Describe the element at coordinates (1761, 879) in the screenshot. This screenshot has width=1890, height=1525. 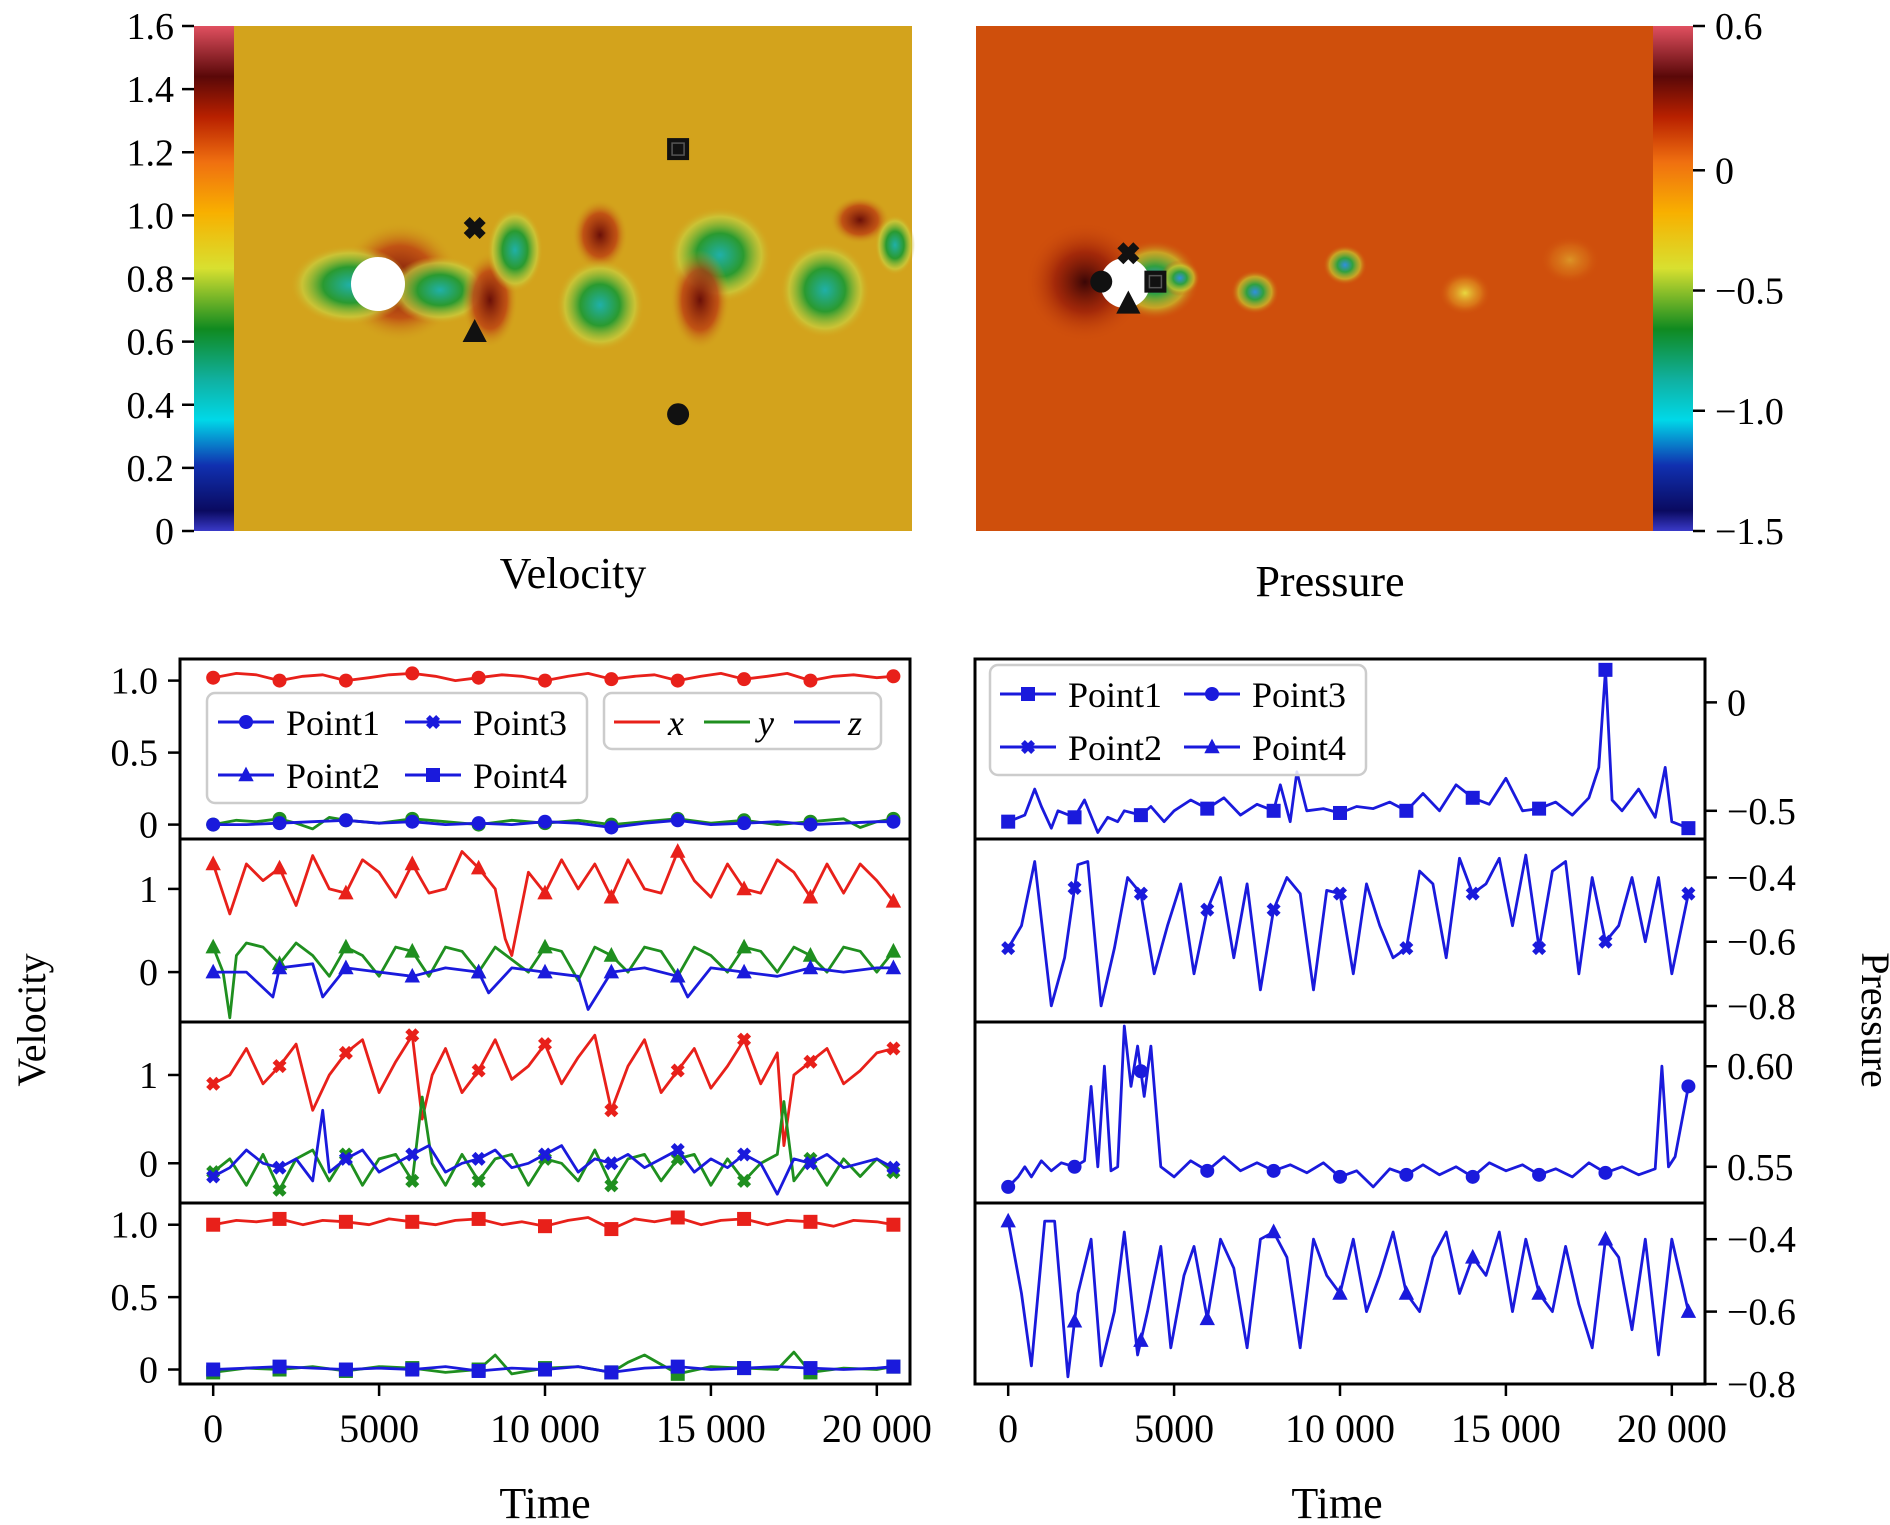
I see `ytick-label: −0.4` at that location.